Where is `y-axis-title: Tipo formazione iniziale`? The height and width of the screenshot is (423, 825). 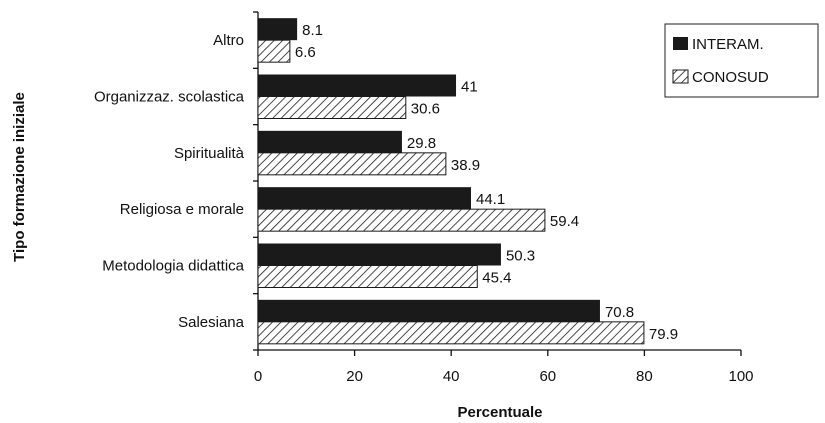
y-axis-title: Tipo formazione iniziale is located at coordinates (19, 177).